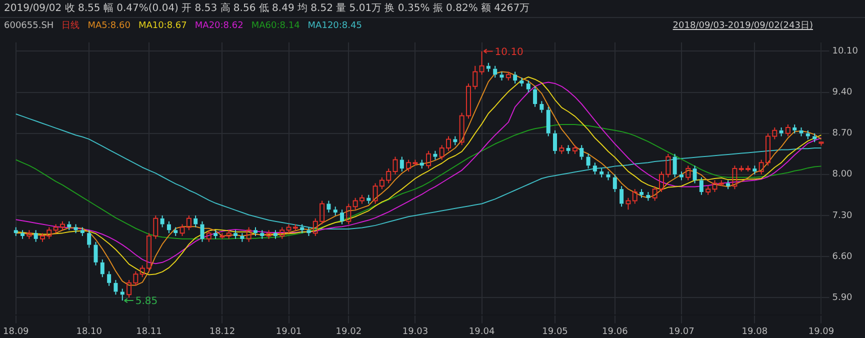 The height and width of the screenshot is (338, 865). I want to click on y-tick-label: 9.40, so click(842, 93).